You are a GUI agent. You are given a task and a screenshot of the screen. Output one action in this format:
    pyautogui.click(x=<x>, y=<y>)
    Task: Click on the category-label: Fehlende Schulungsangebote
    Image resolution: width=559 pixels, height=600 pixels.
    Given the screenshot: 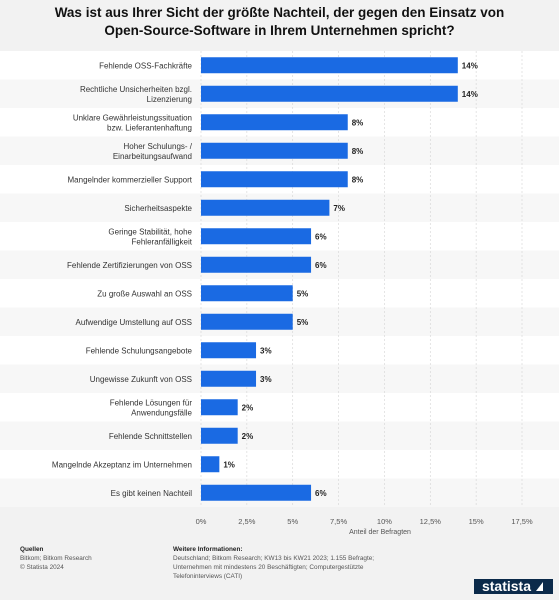 What is the action you would take?
    pyautogui.click(x=139, y=350)
    